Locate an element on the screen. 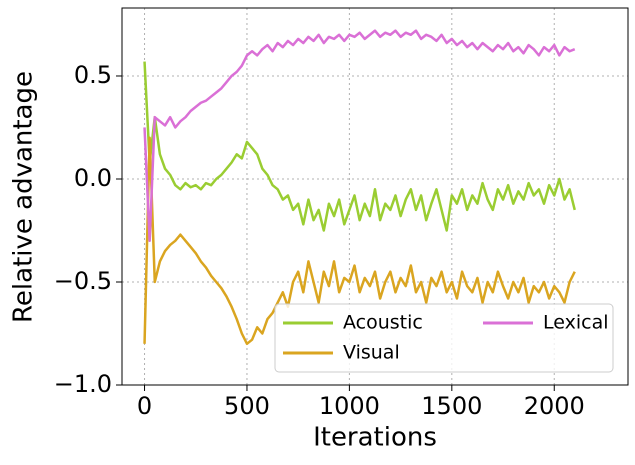  x-tick-label: 500 is located at coordinates (247, 406).